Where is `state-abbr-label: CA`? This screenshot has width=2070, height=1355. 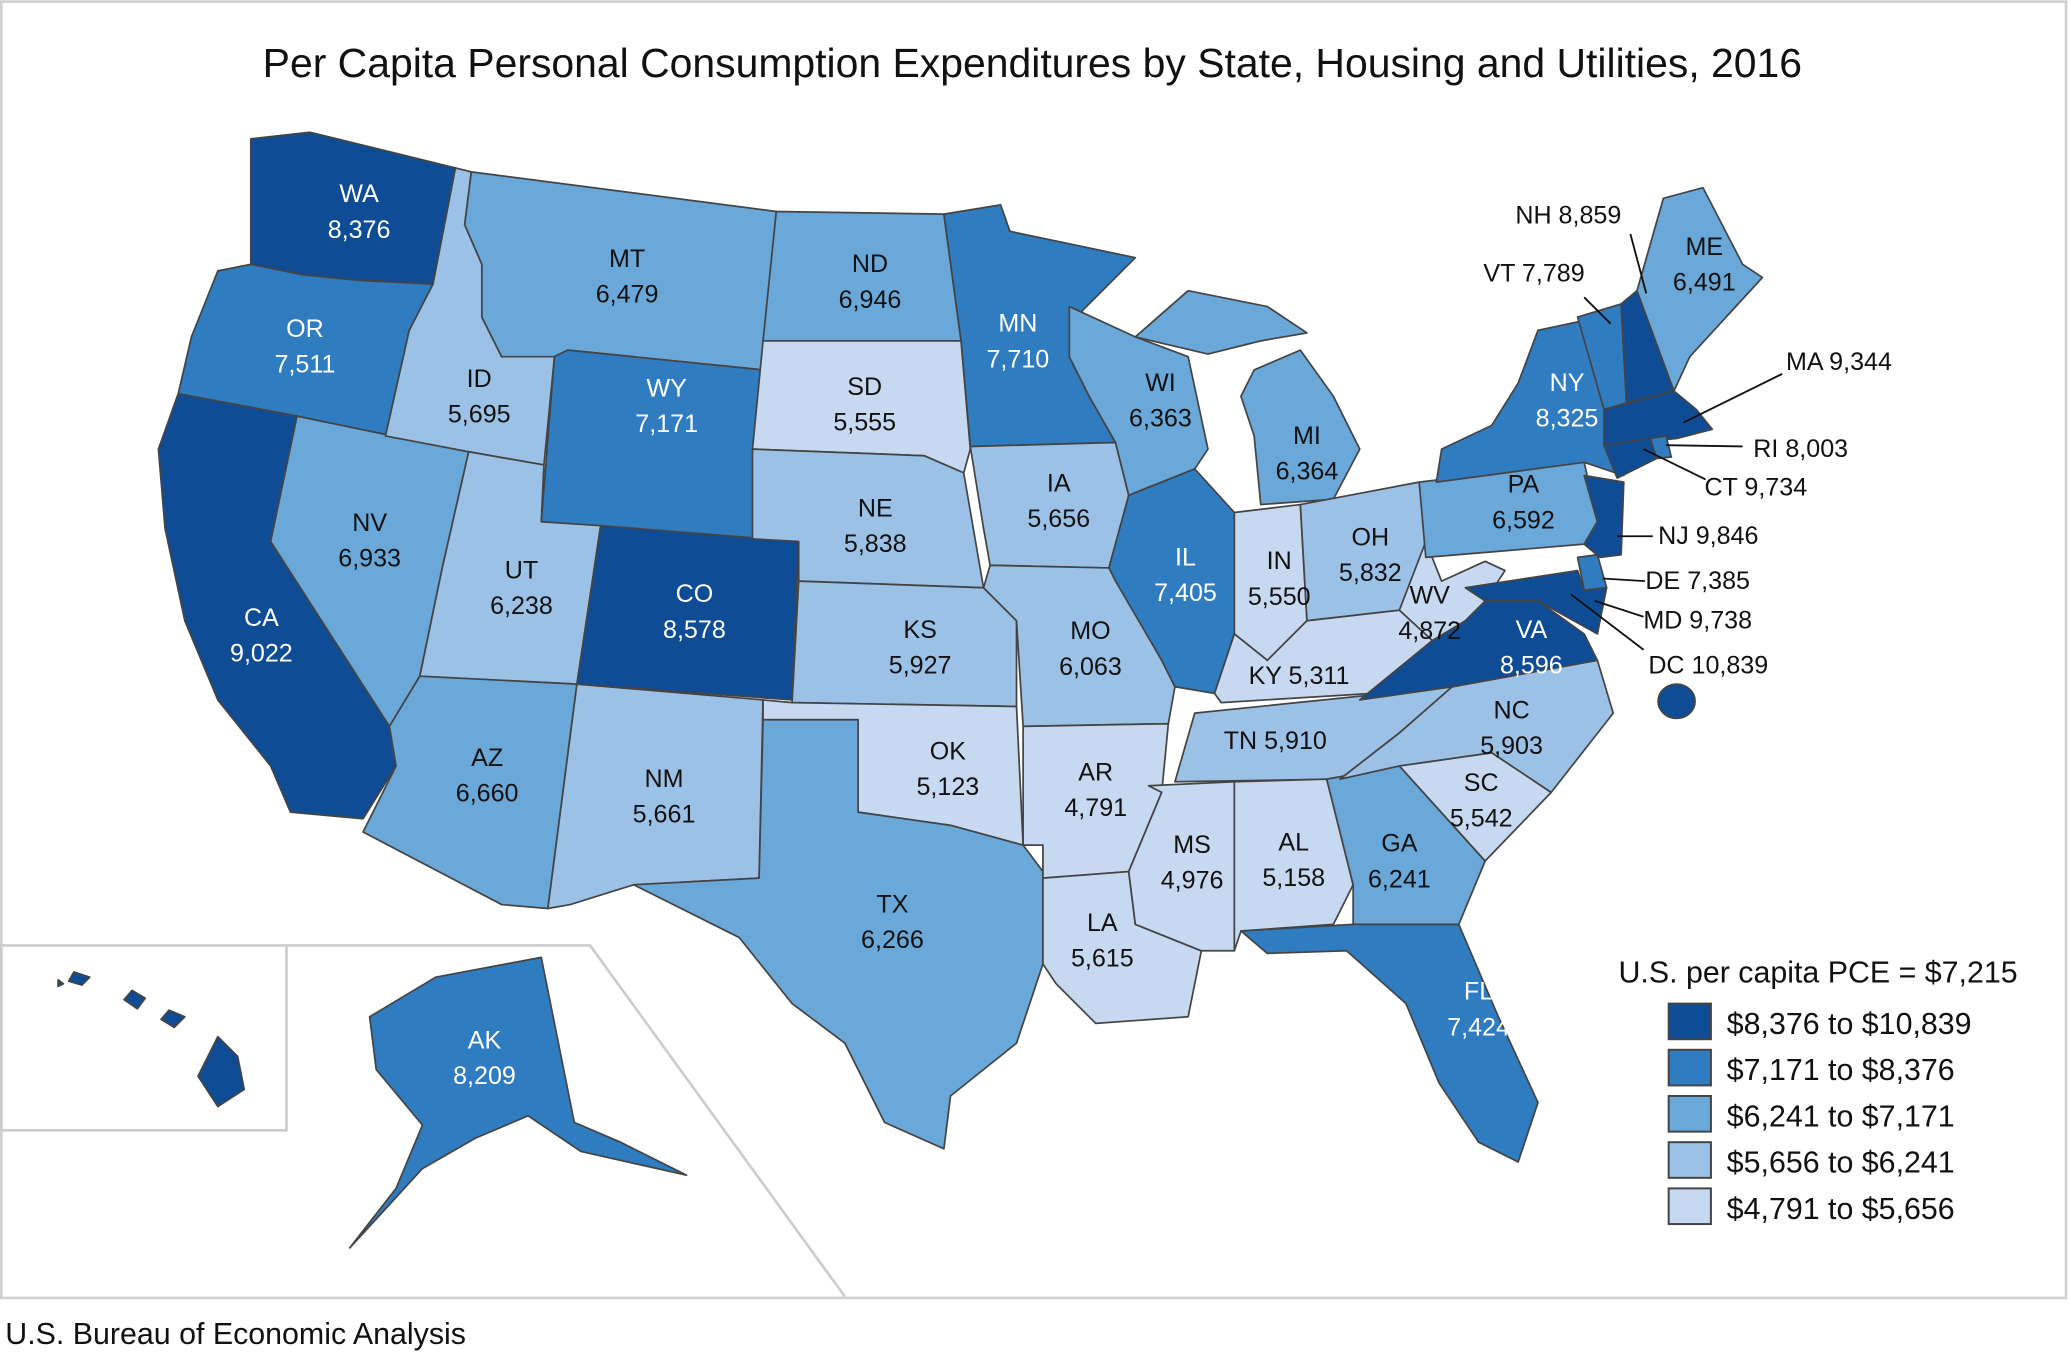 state-abbr-label: CA is located at coordinates (261, 618).